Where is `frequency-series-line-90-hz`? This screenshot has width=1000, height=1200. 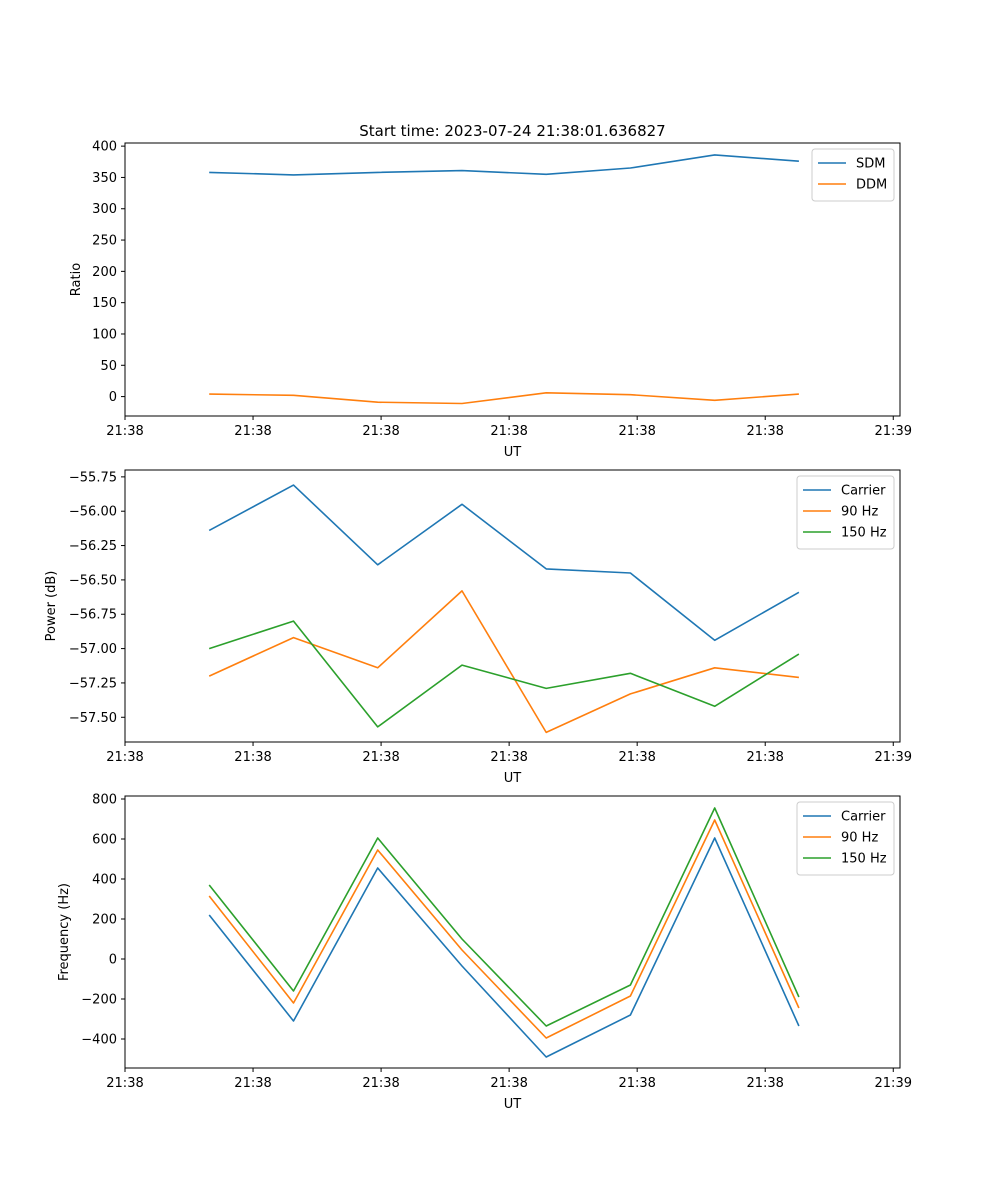 frequency-series-line-90-hz is located at coordinates (504, 929).